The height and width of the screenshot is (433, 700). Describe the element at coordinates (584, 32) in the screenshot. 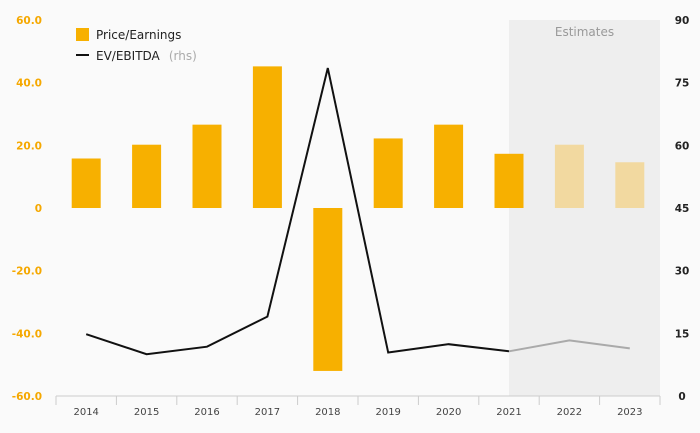

I see `estimates-label: Estimates` at that location.